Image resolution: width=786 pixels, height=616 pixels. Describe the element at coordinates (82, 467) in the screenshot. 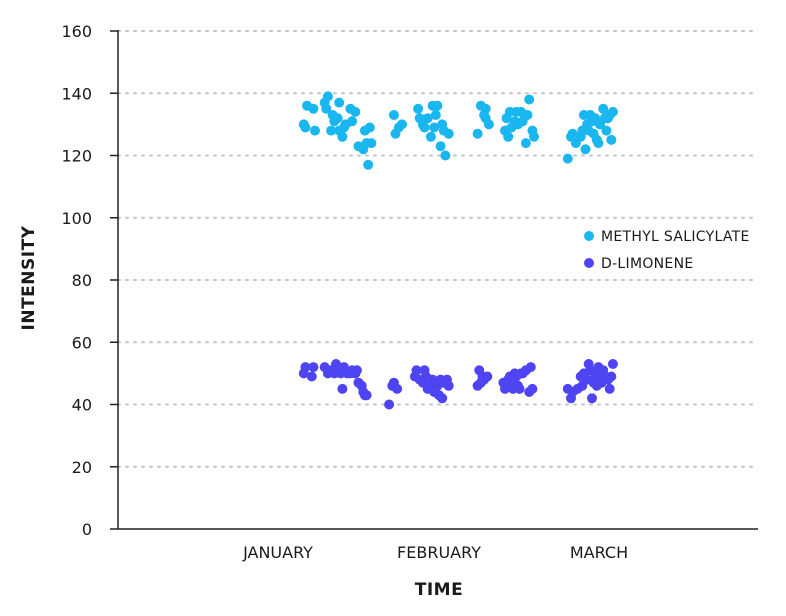

I see `y-tick-label: 20` at that location.